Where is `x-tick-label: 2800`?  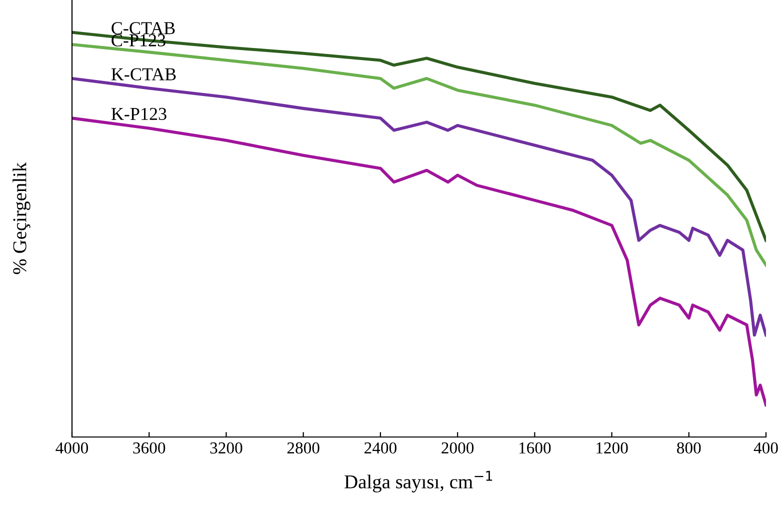 x-tick-label: 2800 is located at coordinates (303, 448).